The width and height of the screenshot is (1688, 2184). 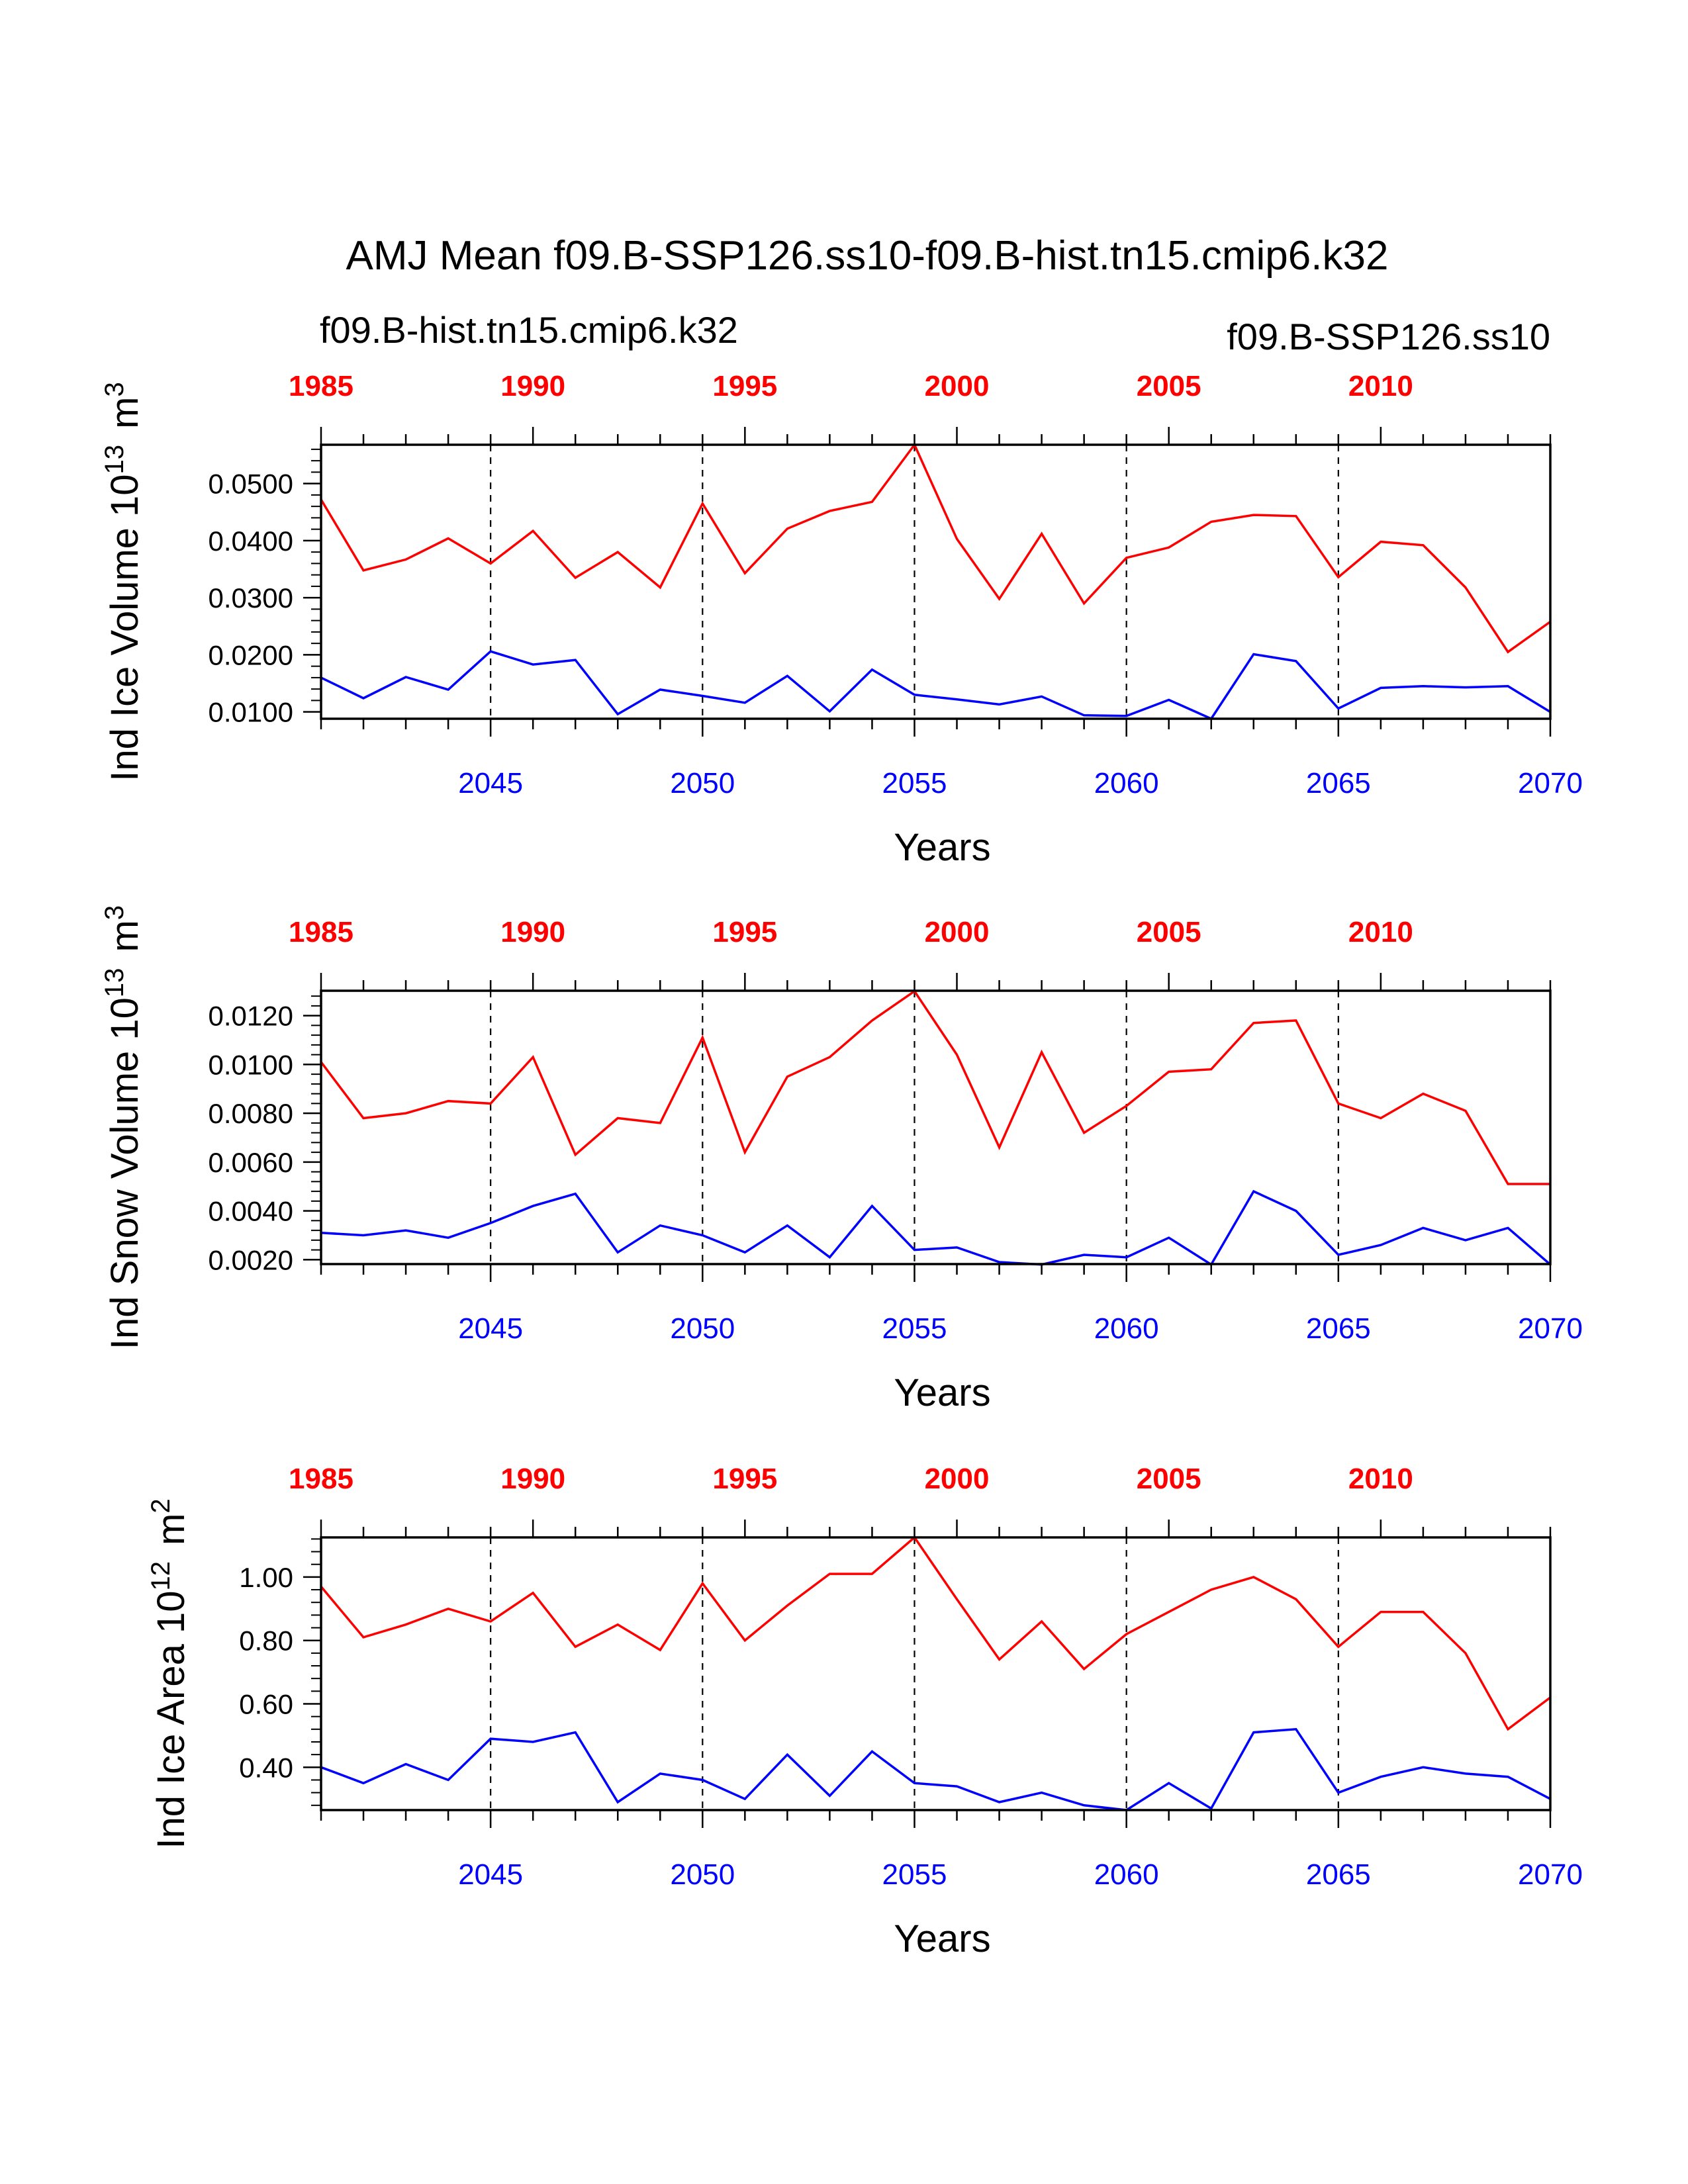 I want to click on panel-1-bottom-tick-label-2060: 2060, so click(x=1126, y=783).